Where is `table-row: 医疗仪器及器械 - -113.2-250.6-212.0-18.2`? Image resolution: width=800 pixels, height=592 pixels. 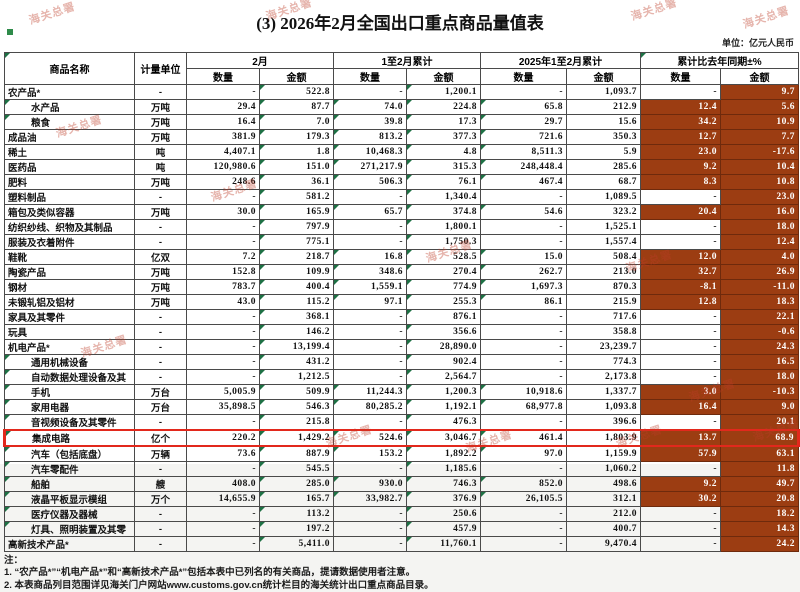
table-row: 医疗仪器及器械 - -113.2-250.6-212.0-18.2 is located at coordinates (402, 514).